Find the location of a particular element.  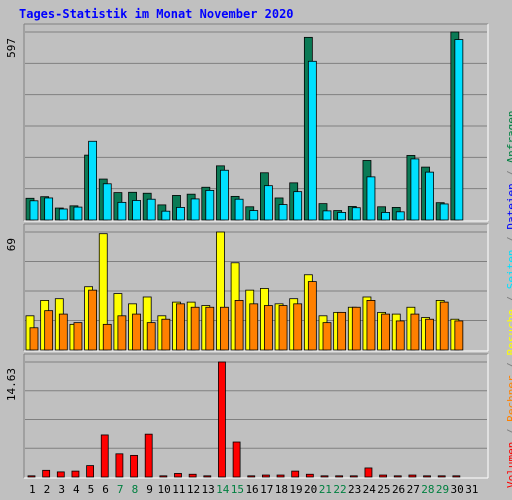

x-tick-label: 20 is located at coordinates (310, 489).